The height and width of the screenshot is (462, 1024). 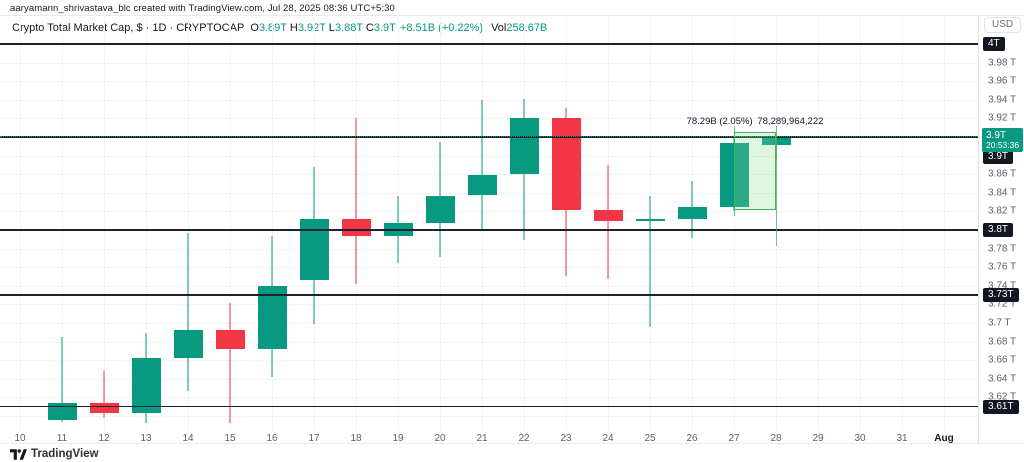 I want to click on time-tick-30: 30, so click(x=860, y=438).